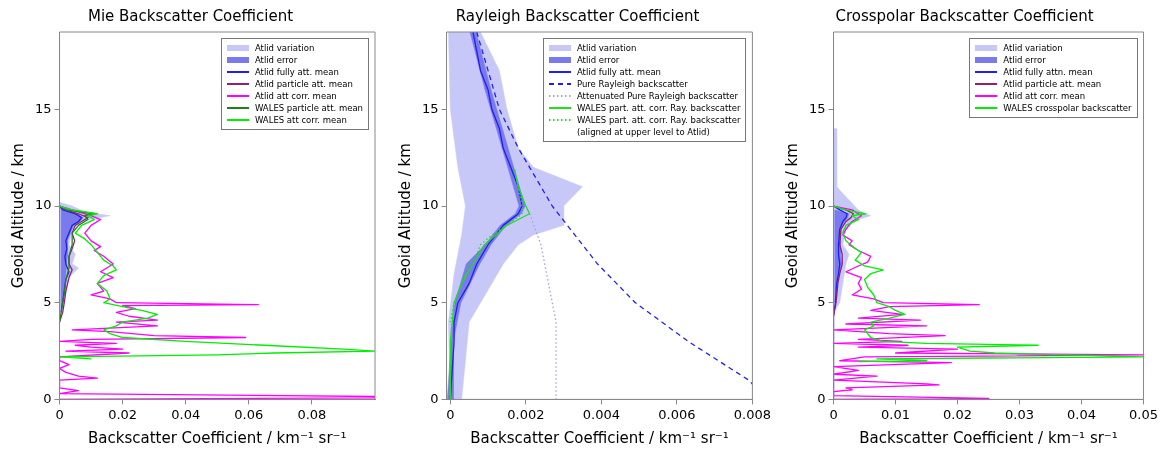  What do you see at coordinates (658, 126) in the screenshot?
I see `legend-label: WALES part. att. corr. Ray. backscatter (aligned at upper level to Atlid)` at bounding box center [658, 126].